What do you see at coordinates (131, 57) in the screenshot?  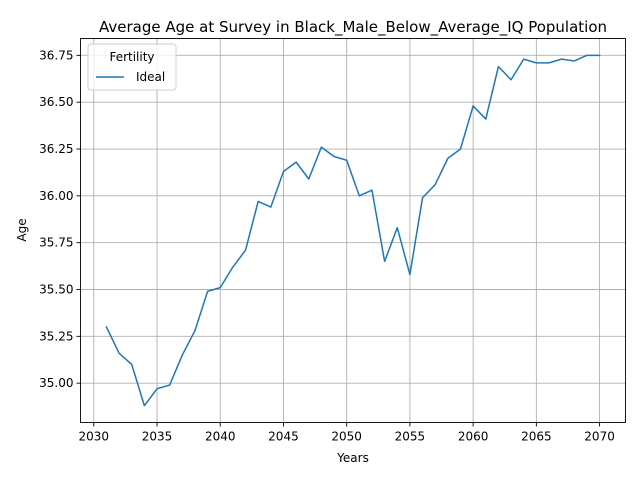 I see `legend-title: Fertility` at bounding box center [131, 57].